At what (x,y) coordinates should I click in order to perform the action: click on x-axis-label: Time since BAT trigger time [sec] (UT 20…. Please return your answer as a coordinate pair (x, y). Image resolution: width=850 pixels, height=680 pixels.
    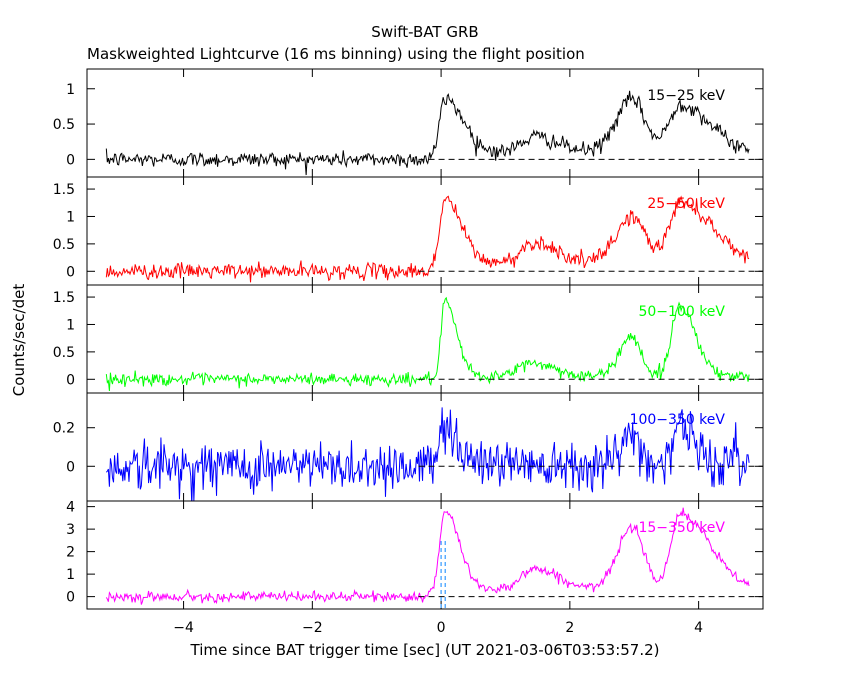
    Looking at the image, I should click on (425, 650).